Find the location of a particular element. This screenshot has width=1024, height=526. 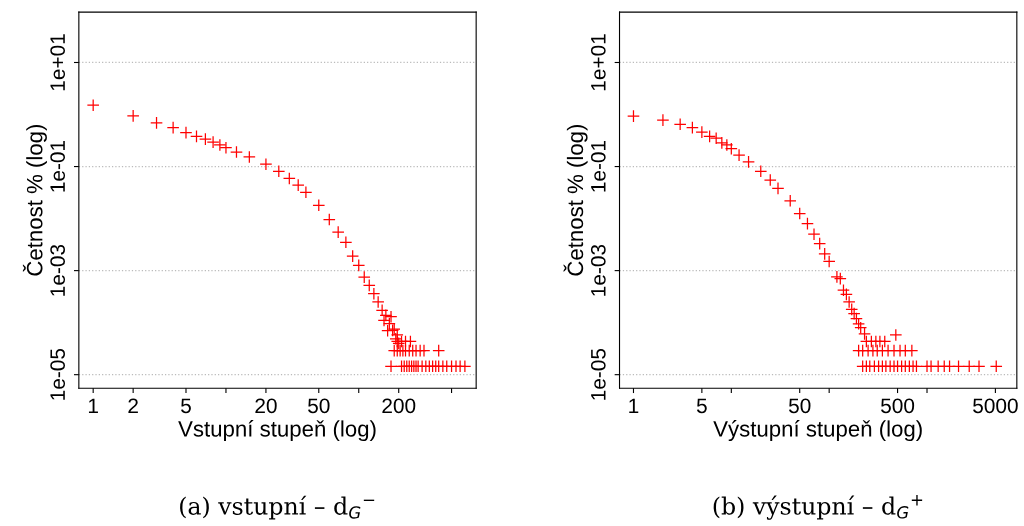

text: (b) výstupní – d$_{G}$$^{+}$ is located at coordinates (818, 507).